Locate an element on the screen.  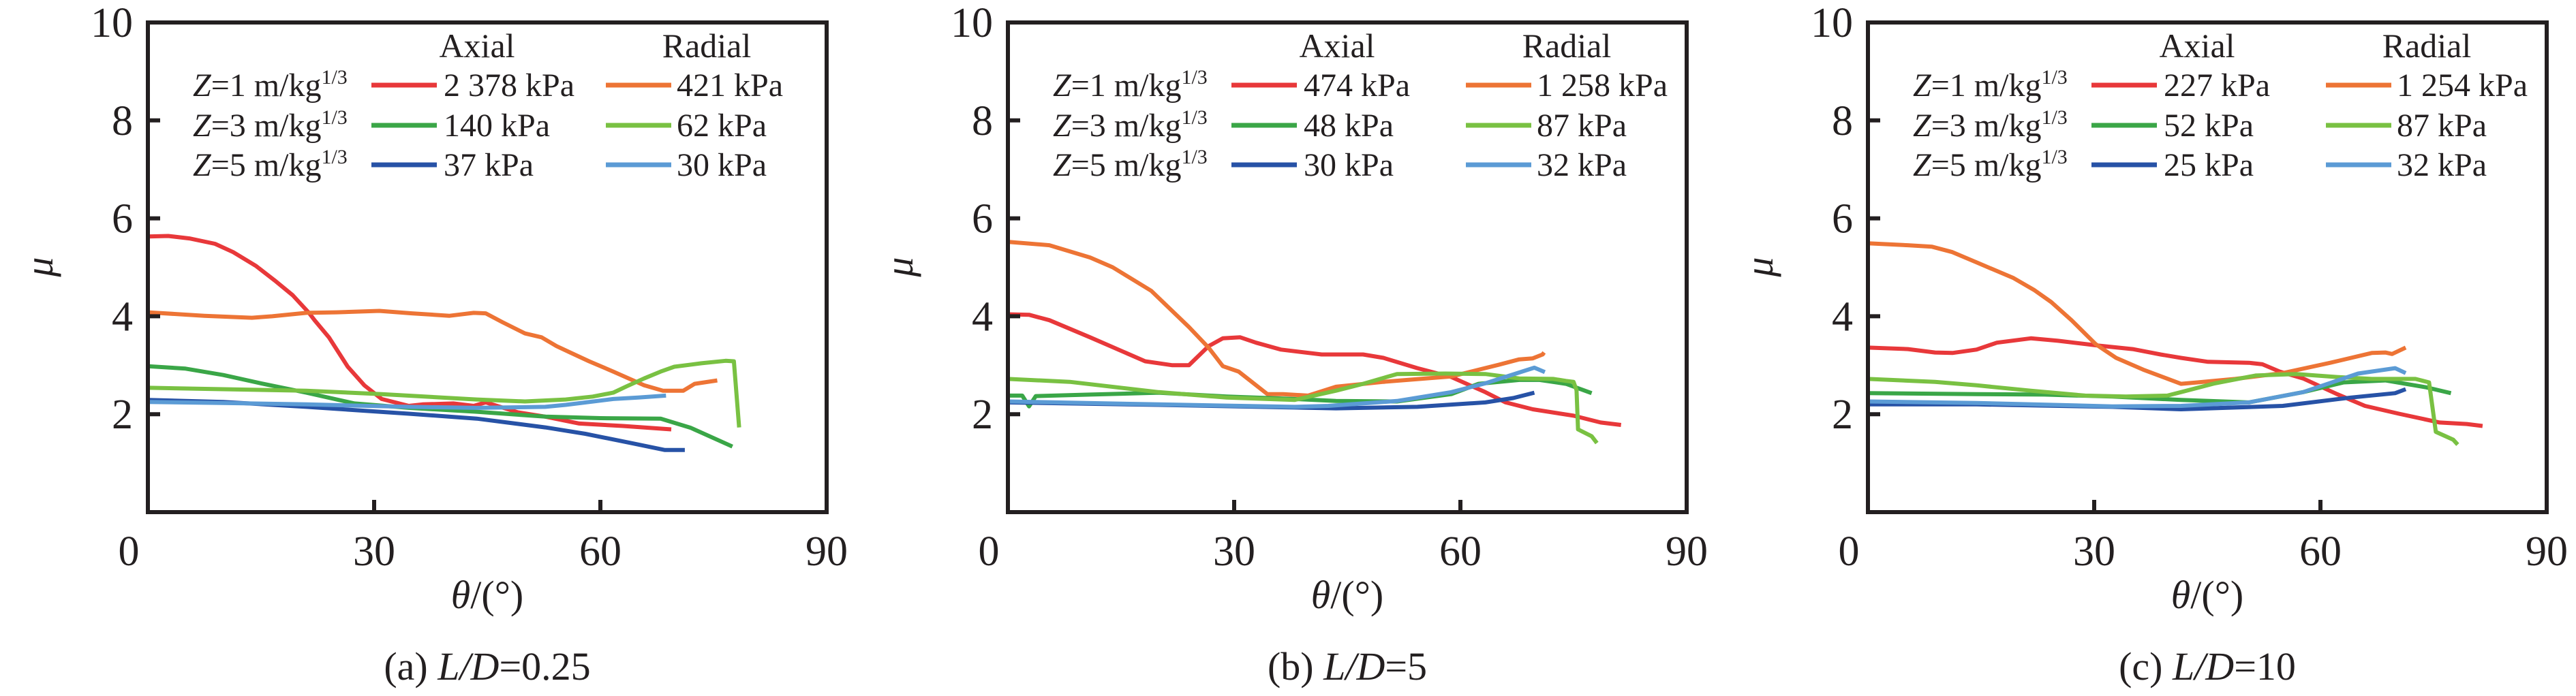
legend-label-radial: 1 258 kPa is located at coordinates (1602, 85).